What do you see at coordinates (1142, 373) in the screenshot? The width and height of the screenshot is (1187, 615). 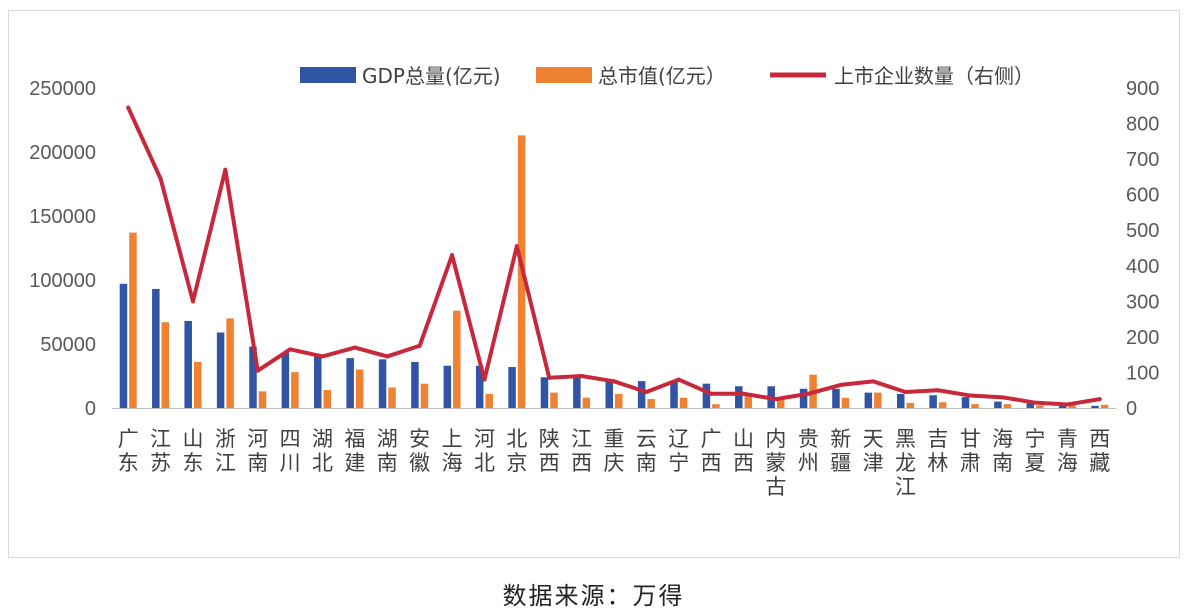 I see `y-right-tick-label: 100` at bounding box center [1142, 373].